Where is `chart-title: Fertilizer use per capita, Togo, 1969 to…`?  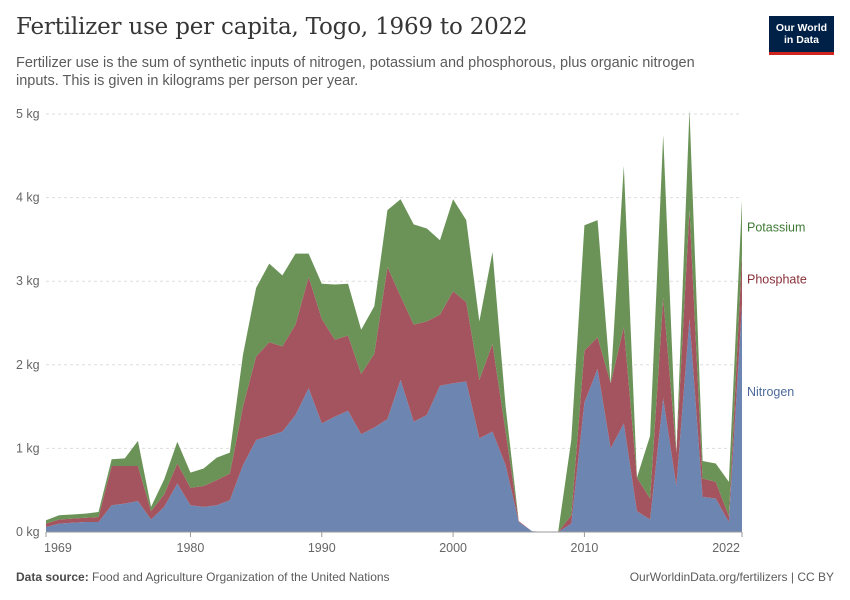 chart-title: Fertilizer use per capita, Togo, 1969 to… is located at coordinates (272, 27).